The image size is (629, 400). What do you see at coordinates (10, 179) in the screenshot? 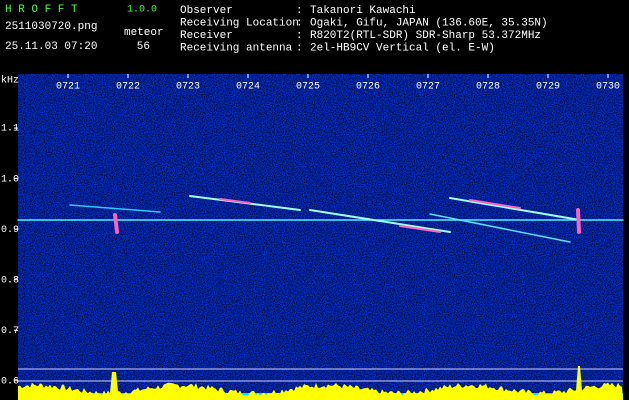
I see `y-tick-label: 1.0` at bounding box center [10, 179].